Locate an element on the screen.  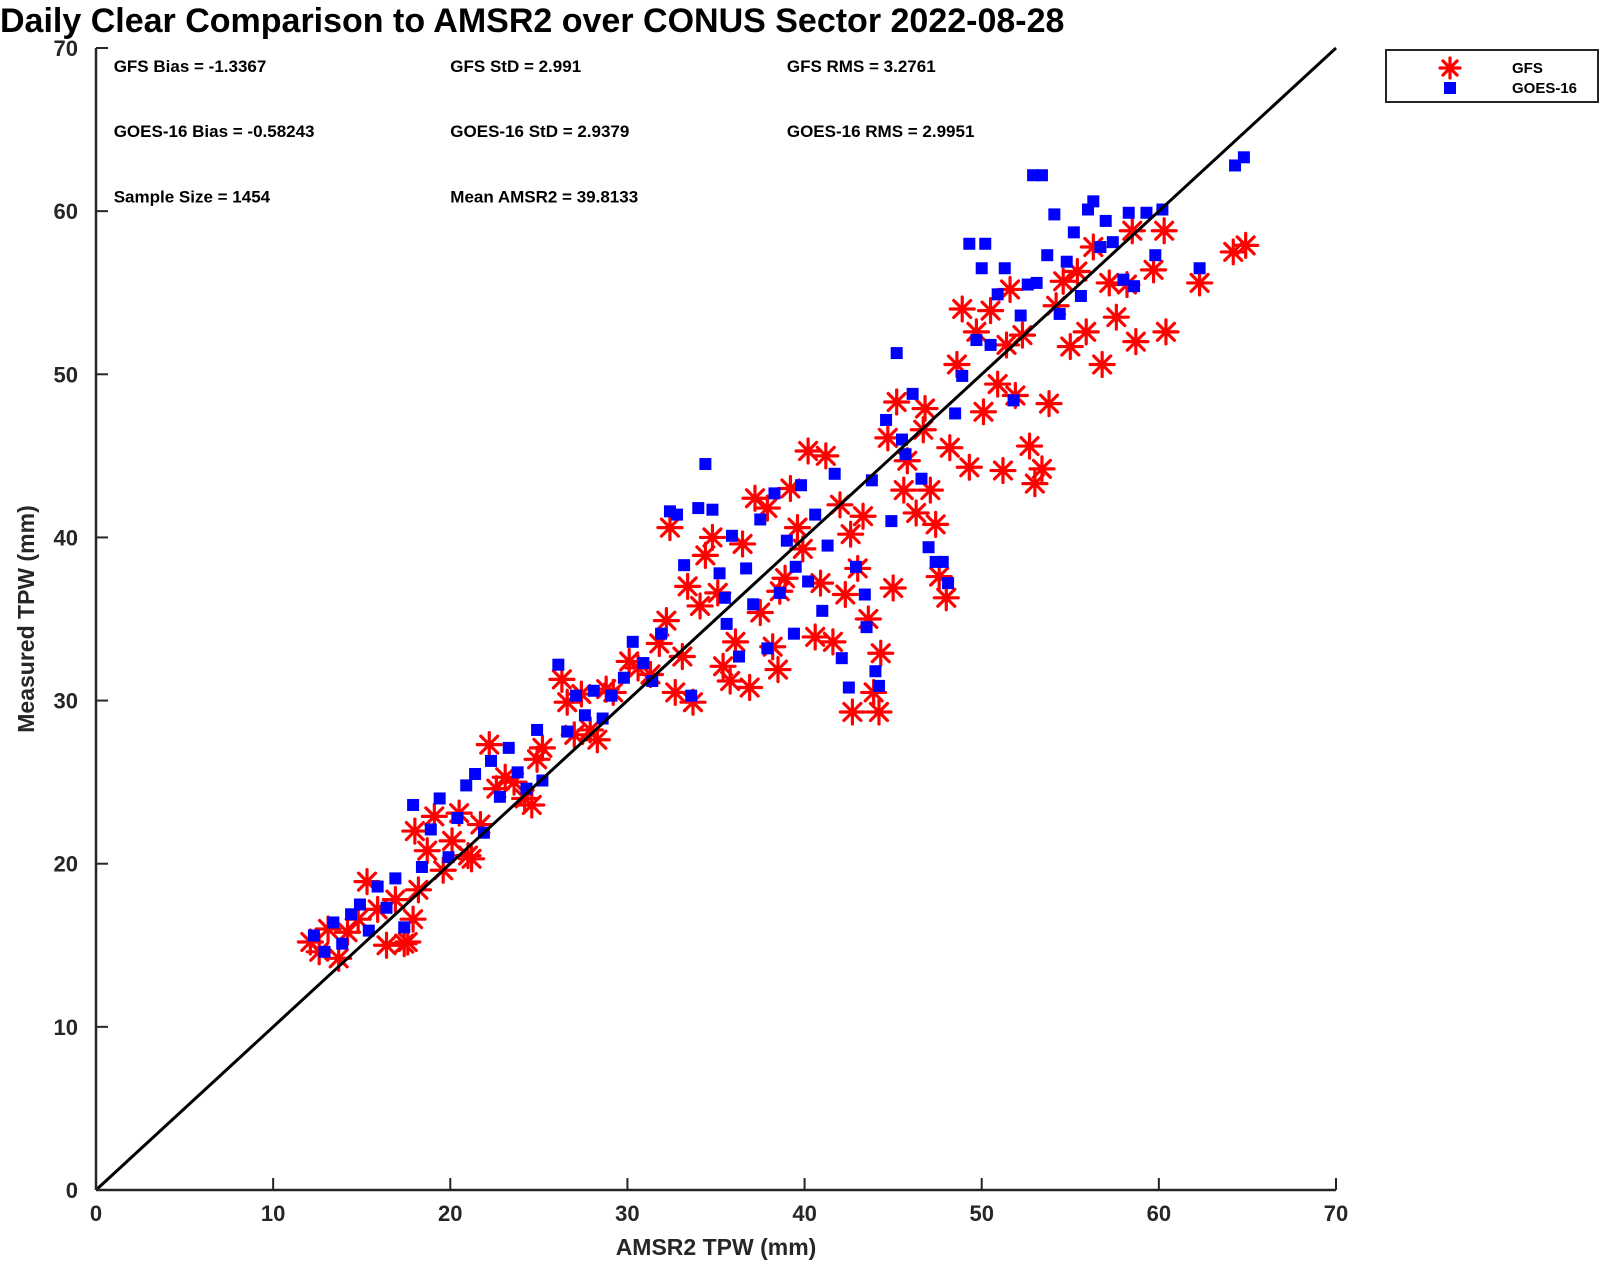
y-tick-label: 40 is located at coordinates (66, 537).